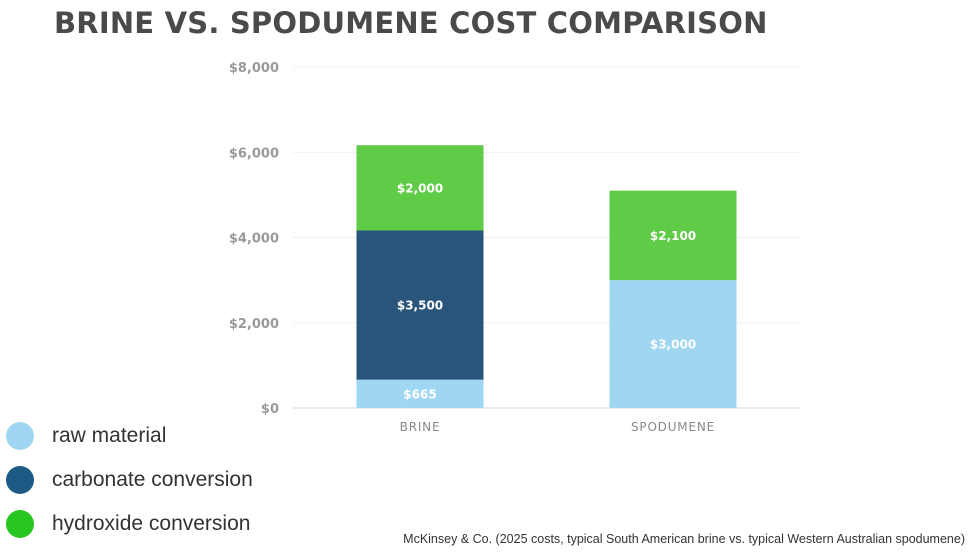 The image size is (975, 559). I want to click on data-label: $2,100, so click(673, 236).